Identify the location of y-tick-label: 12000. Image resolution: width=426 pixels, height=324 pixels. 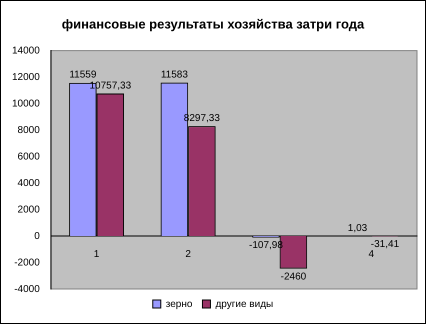
(26, 77).